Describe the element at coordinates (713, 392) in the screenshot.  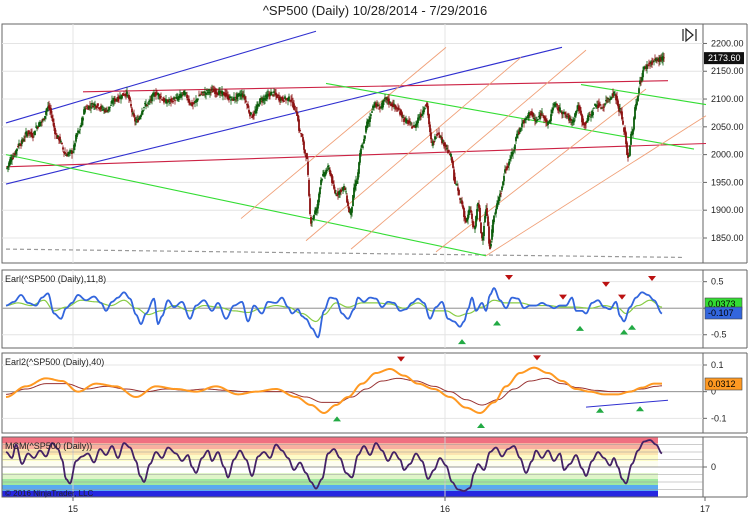
I see `y-tick-label: 0` at that location.